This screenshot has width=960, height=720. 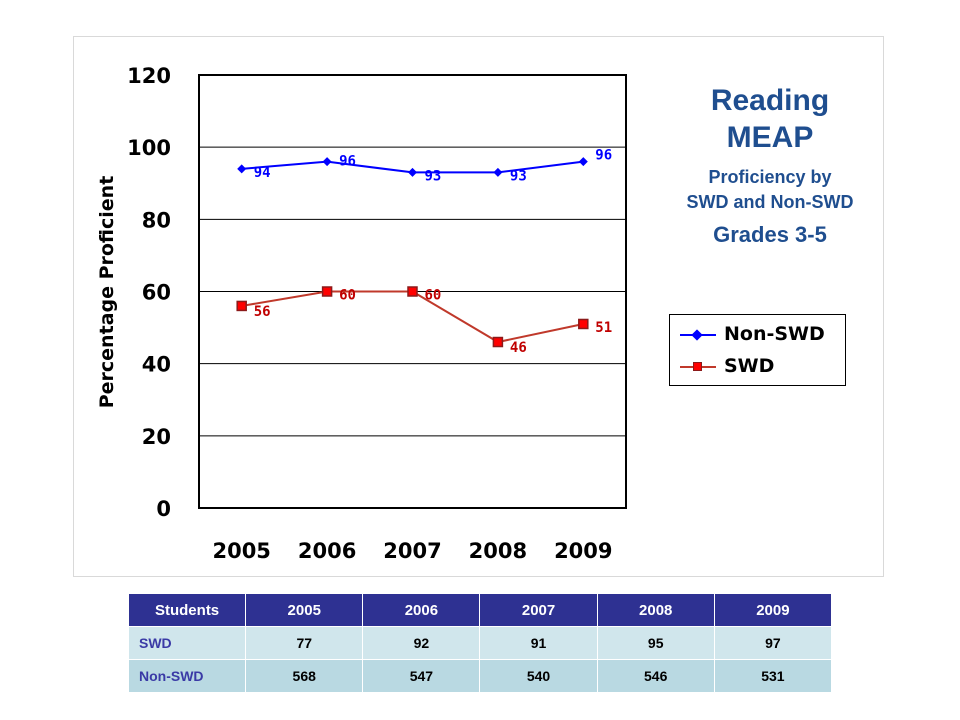 What do you see at coordinates (770, 100) in the screenshot?
I see `chart-title-line-1: Reading` at bounding box center [770, 100].